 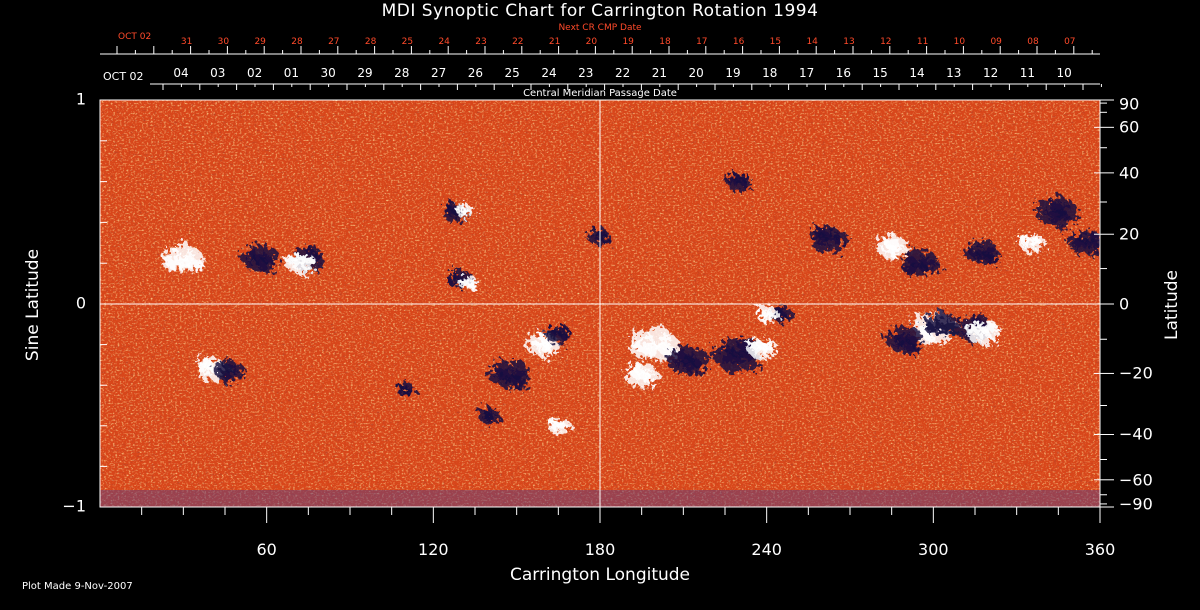 I want to click on cmp-day-label: 04, so click(x=181, y=73).